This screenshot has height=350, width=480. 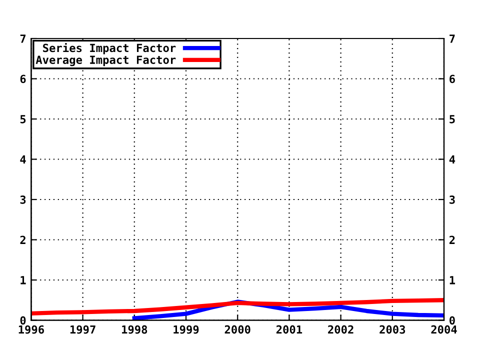 What do you see at coordinates (393, 329) in the screenshot?
I see `x-tick-label: 2003` at bounding box center [393, 329].